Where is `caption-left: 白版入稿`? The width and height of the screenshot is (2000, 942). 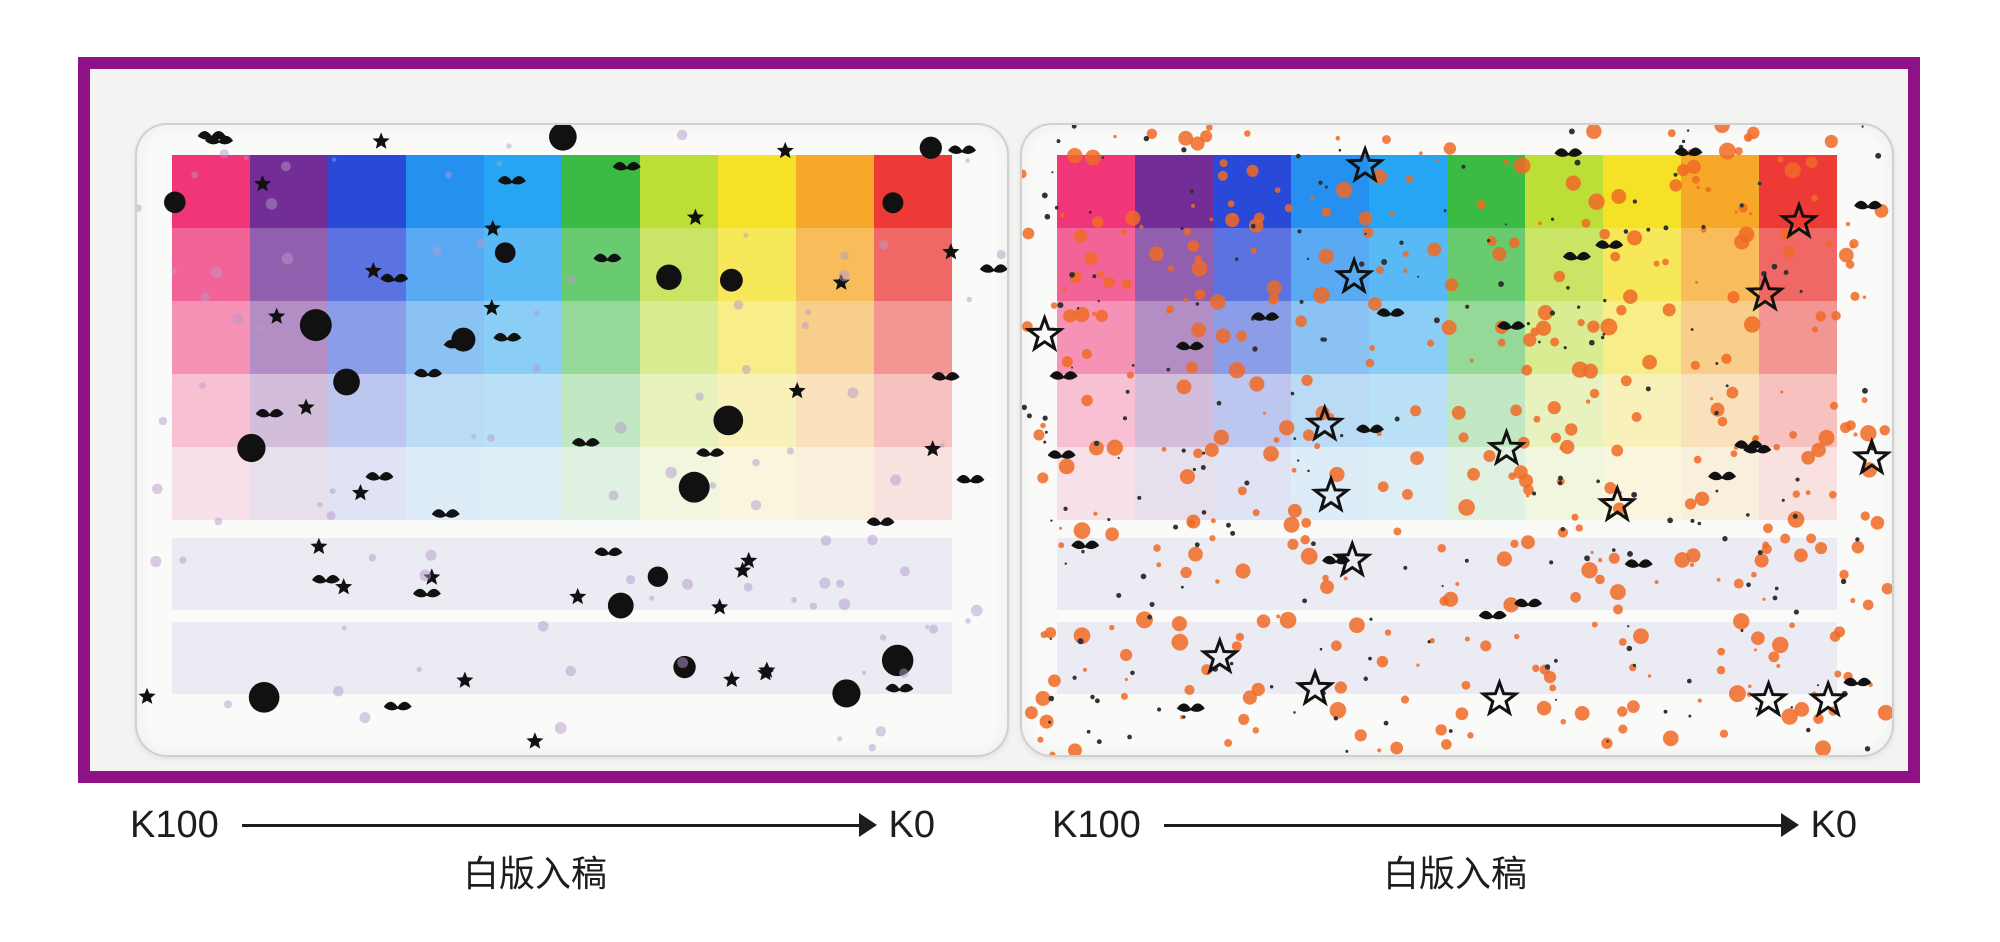
caption-left: 白版入稿 is located at coordinates (534, 873).